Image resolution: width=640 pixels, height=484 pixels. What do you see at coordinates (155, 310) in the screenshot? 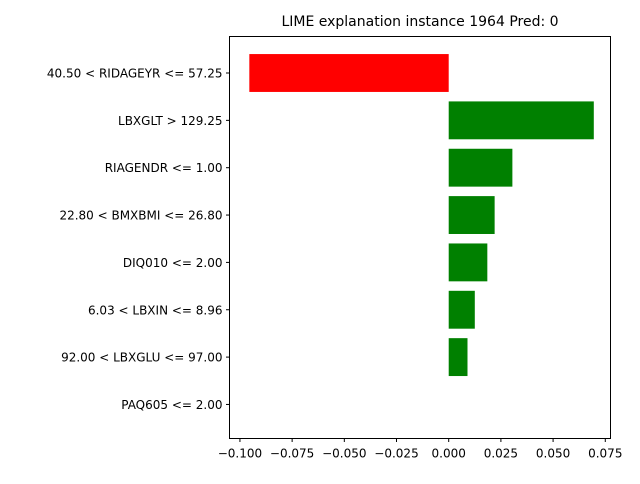
I see `y-tick-label: 6.03 < LBXIN <= 8.96` at bounding box center [155, 310].